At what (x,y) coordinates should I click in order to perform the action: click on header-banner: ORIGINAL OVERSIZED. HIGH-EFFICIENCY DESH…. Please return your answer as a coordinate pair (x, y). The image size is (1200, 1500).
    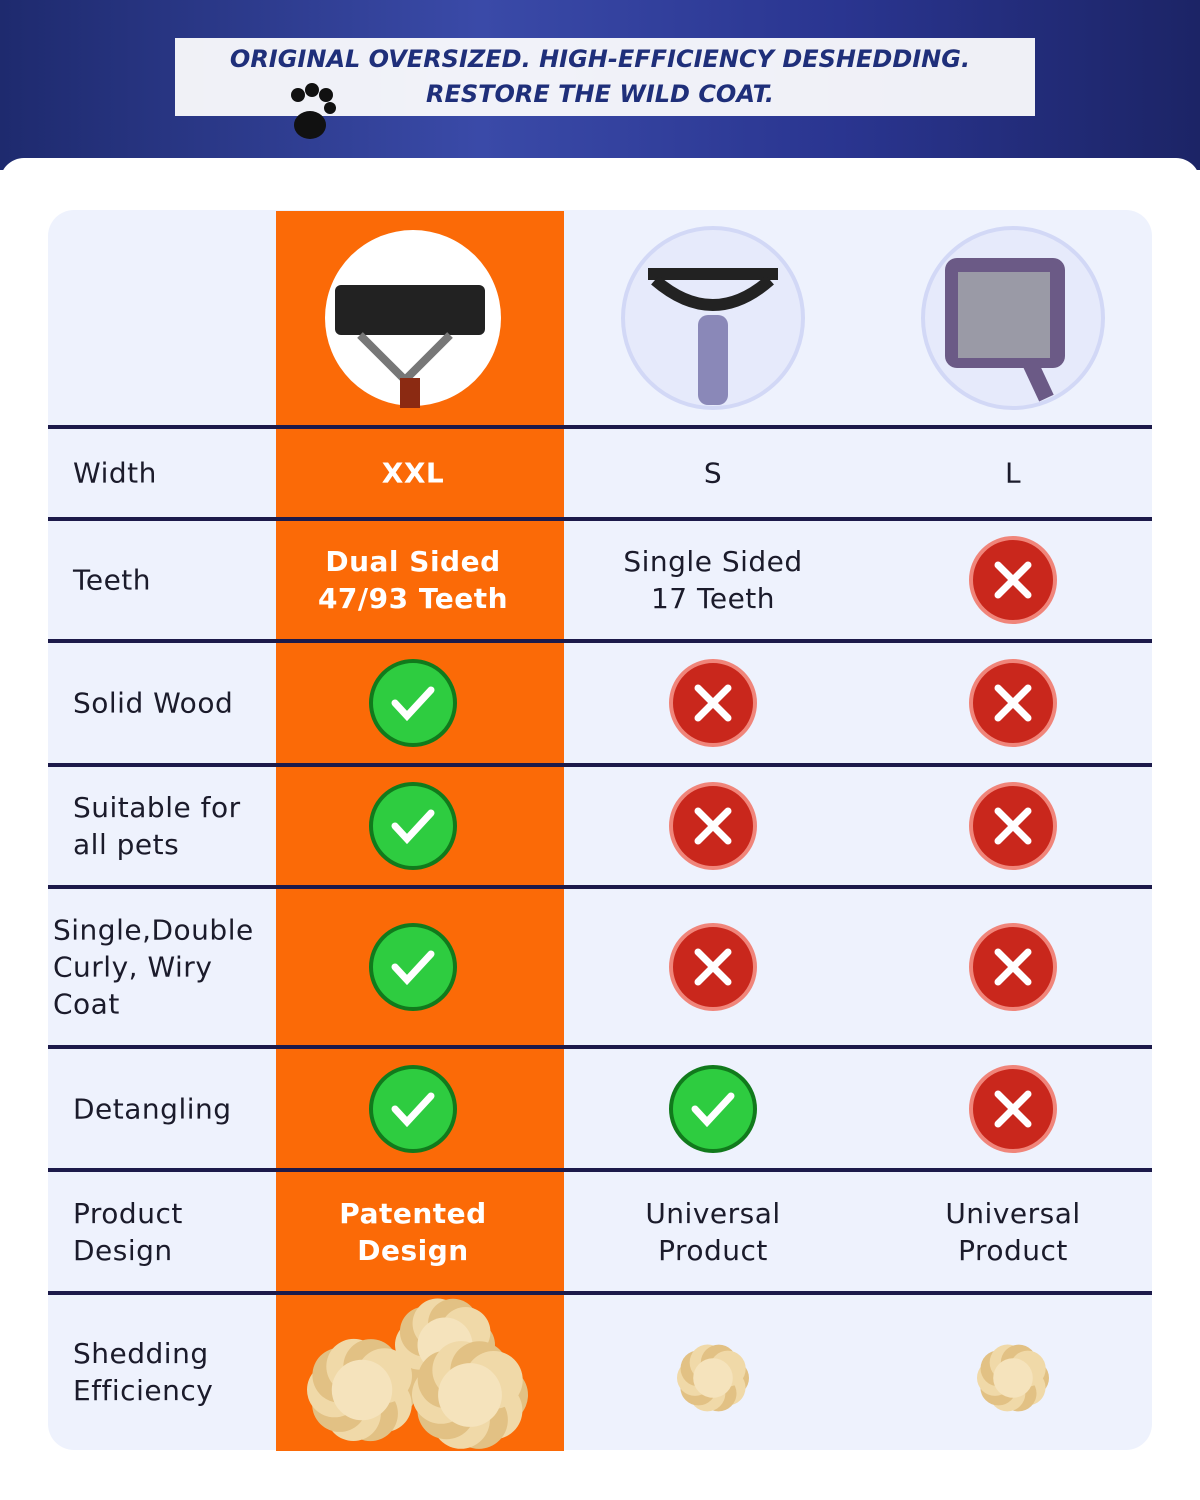
    Looking at the image, I should click on (600, 85).